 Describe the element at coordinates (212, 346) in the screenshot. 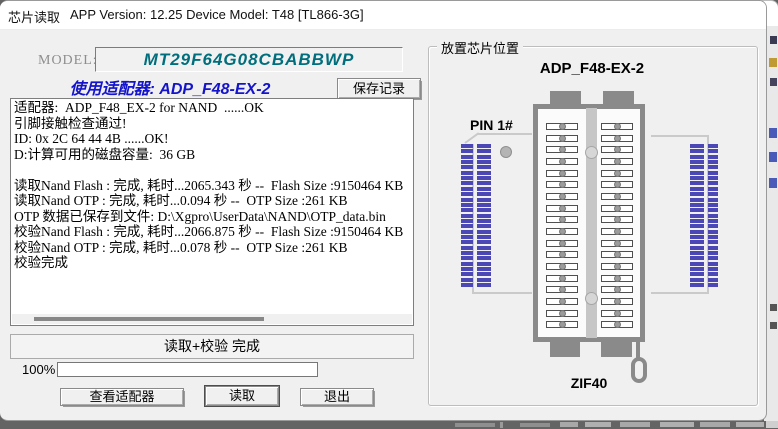

I see `status-bar: 读取+校验 完成` at that location.